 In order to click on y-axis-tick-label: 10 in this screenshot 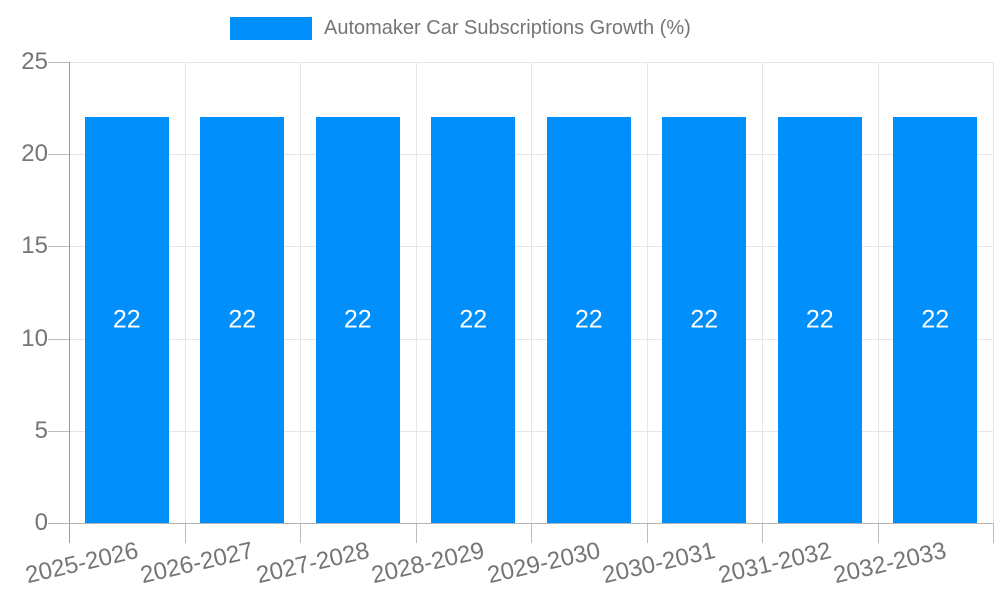, I will do `click(34, 338)`.